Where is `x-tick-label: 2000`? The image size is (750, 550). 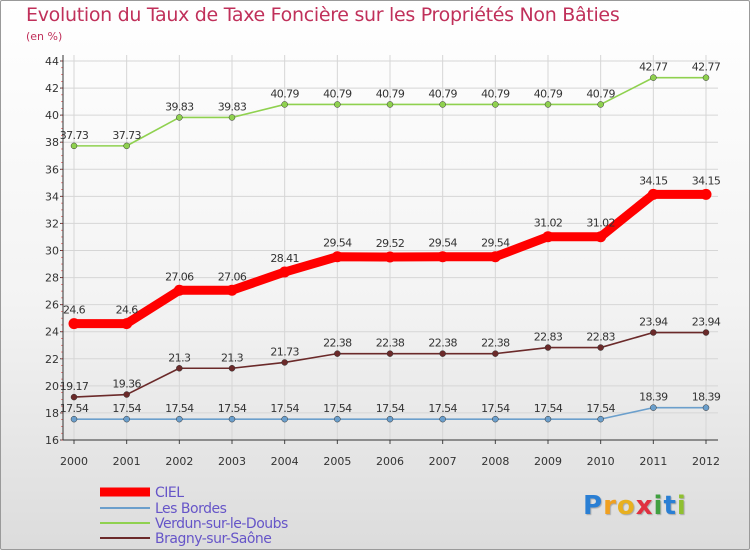 x-tick-label: 2000 is located at coordinates (74, 461).